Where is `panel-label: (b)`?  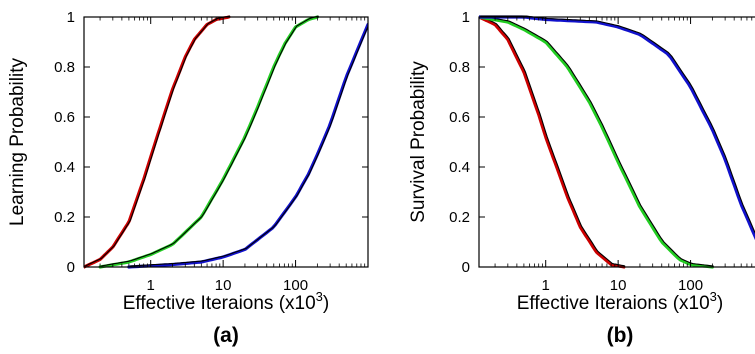 panel-label: (b) is located at coordinates (620, 335).